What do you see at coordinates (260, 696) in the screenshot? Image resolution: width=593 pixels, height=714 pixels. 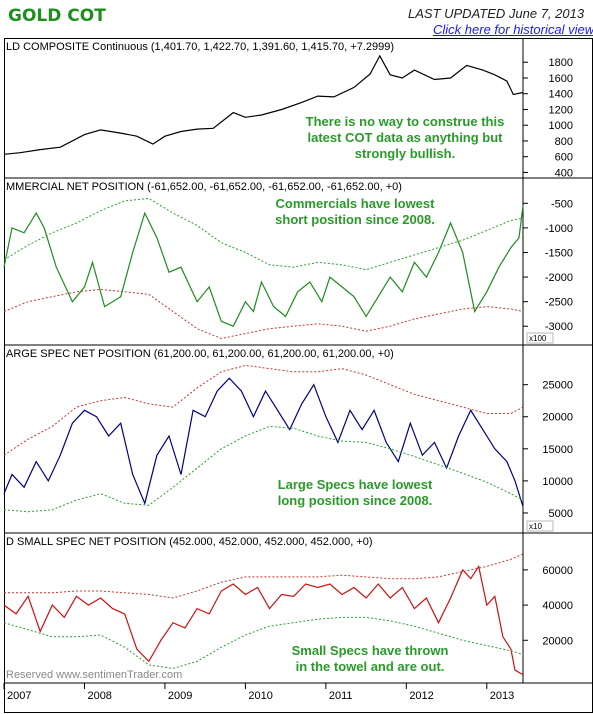 I see `x-tick-label: 2010` at bounding box center [260, 696].